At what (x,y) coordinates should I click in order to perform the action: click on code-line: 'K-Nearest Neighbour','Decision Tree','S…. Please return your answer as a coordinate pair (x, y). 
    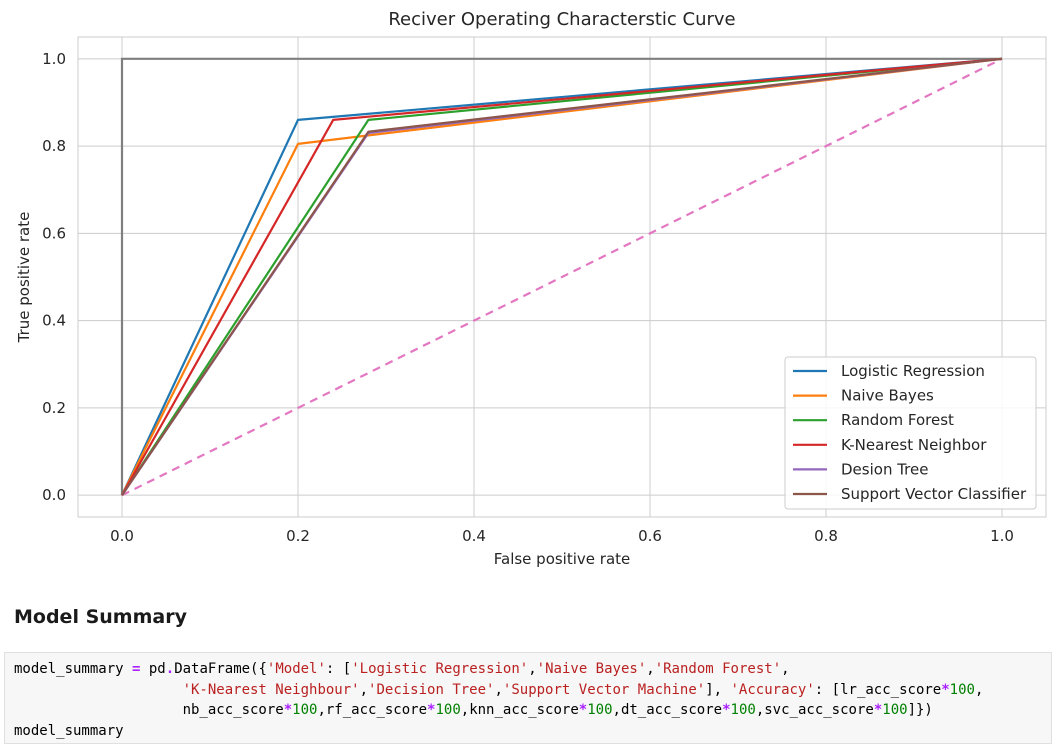
    Looking at the image, I should click on (499, 689).